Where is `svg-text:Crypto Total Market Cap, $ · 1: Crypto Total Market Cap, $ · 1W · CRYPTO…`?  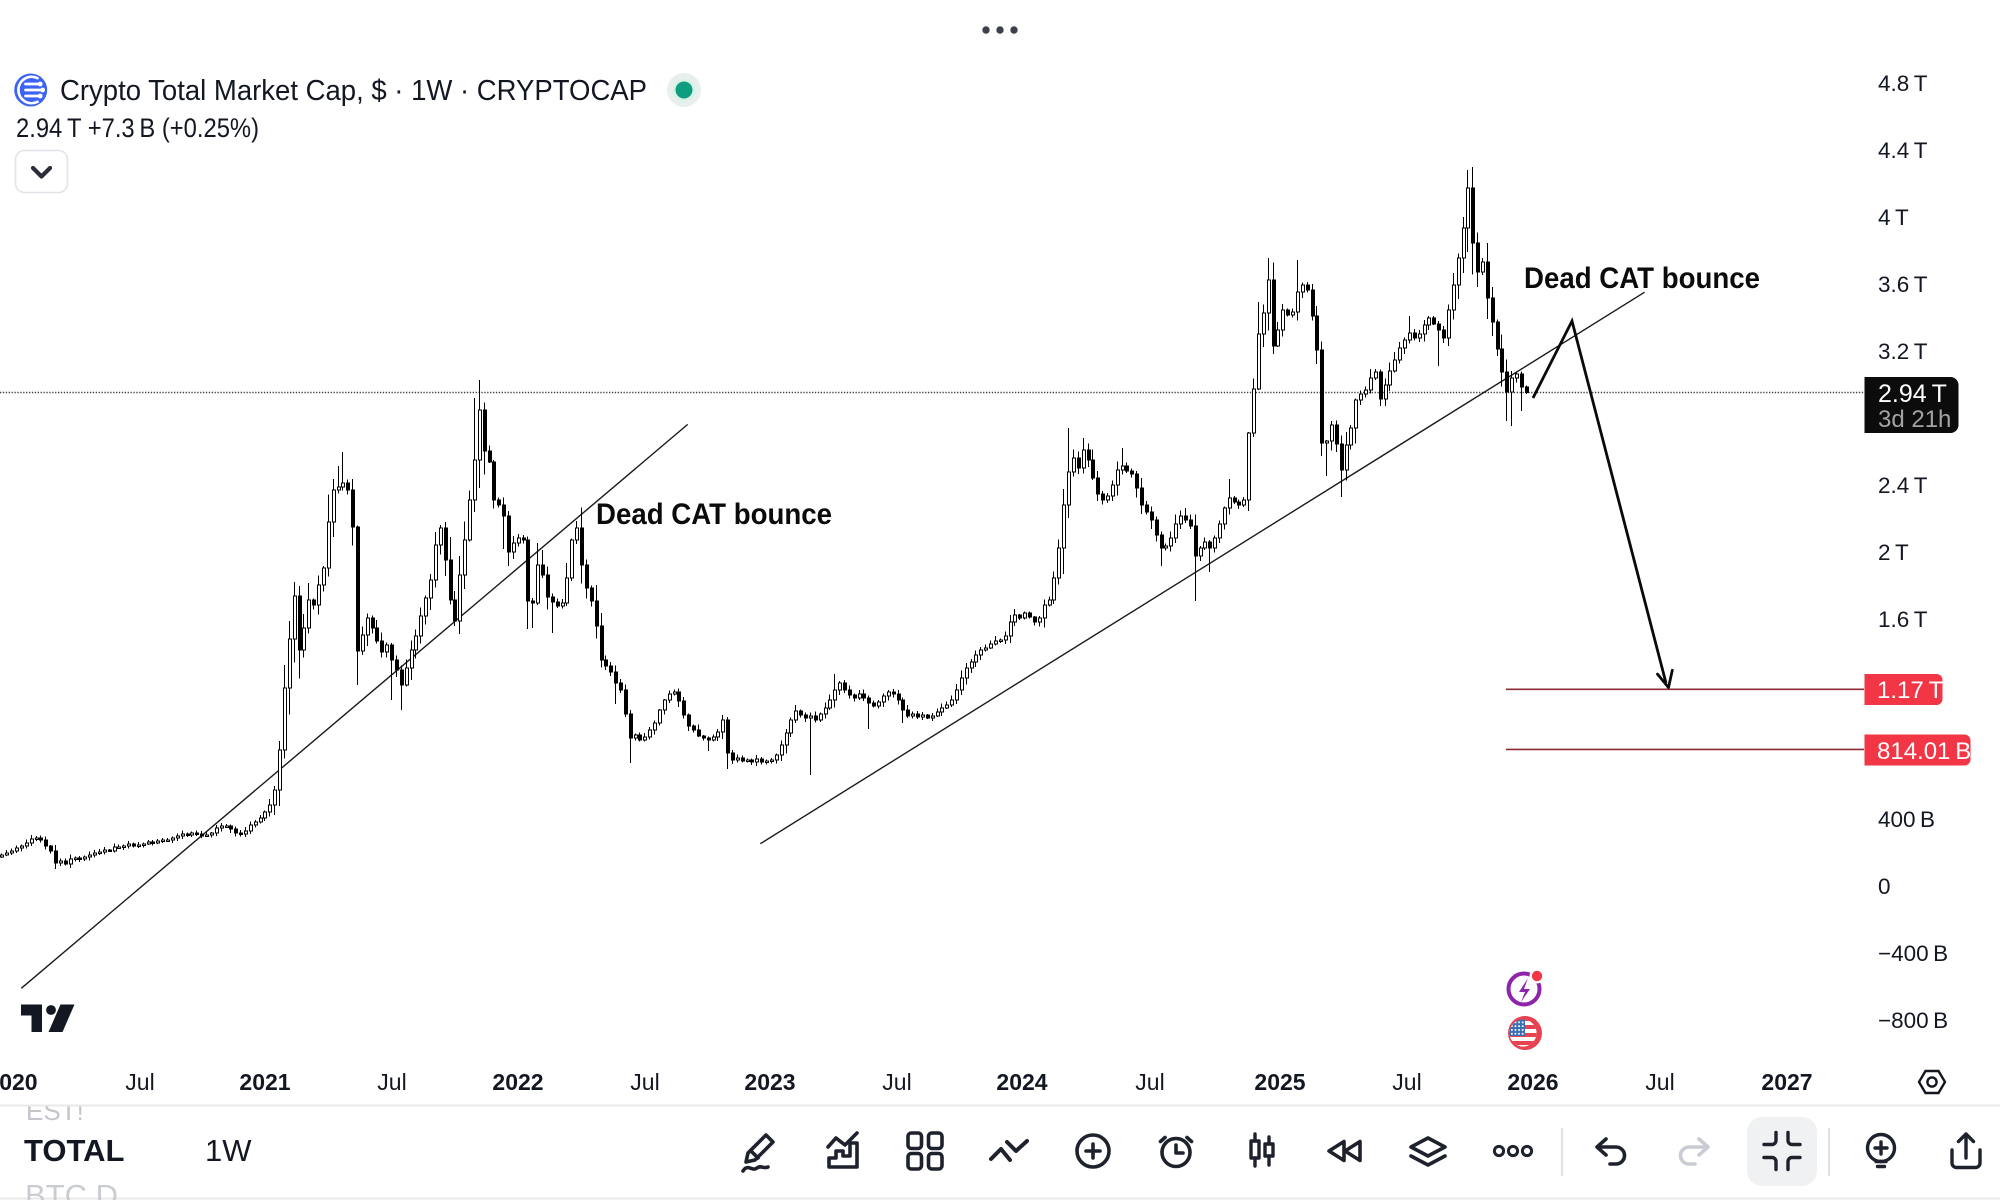
svg-text:Crypto Total Market Cap, $ · 1: Crypto Total Market Cap, $ · 1W · CRYPTO… is located at coordinates (353, 91).